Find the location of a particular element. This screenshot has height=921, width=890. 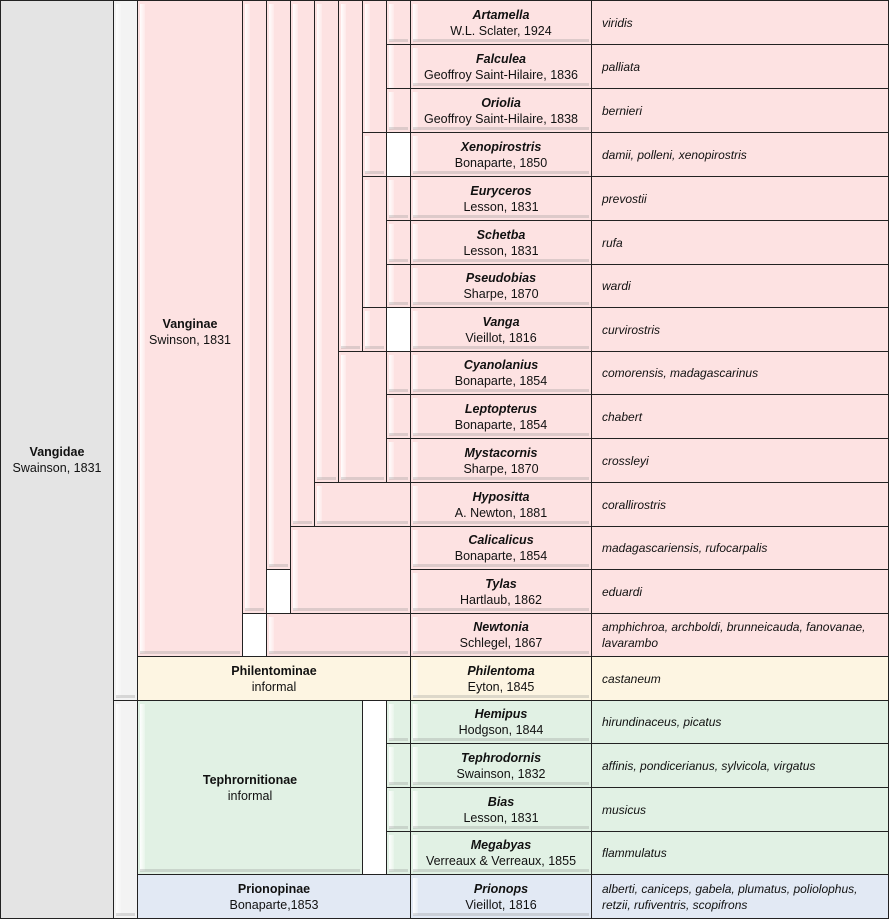

family-name: Vangidae is located at coordinates (57, 451).